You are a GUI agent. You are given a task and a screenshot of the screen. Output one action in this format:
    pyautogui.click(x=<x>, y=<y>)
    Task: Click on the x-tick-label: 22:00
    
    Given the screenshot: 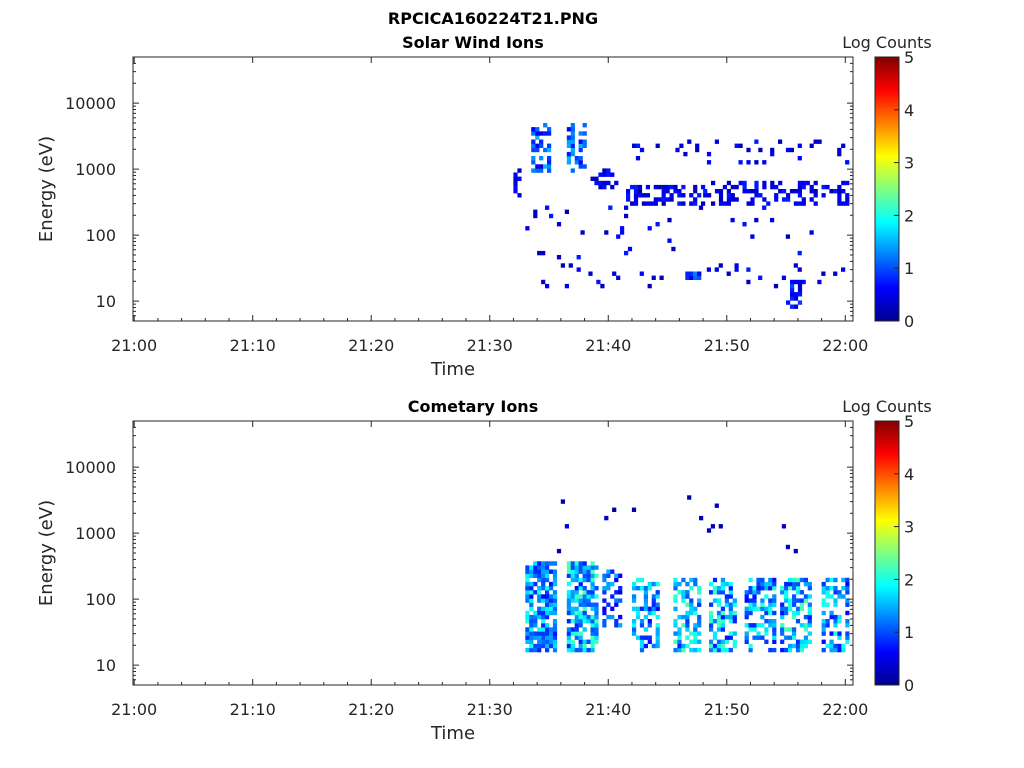 What is the action you would take?
    pyautogui.click(x=845, y=345)
    